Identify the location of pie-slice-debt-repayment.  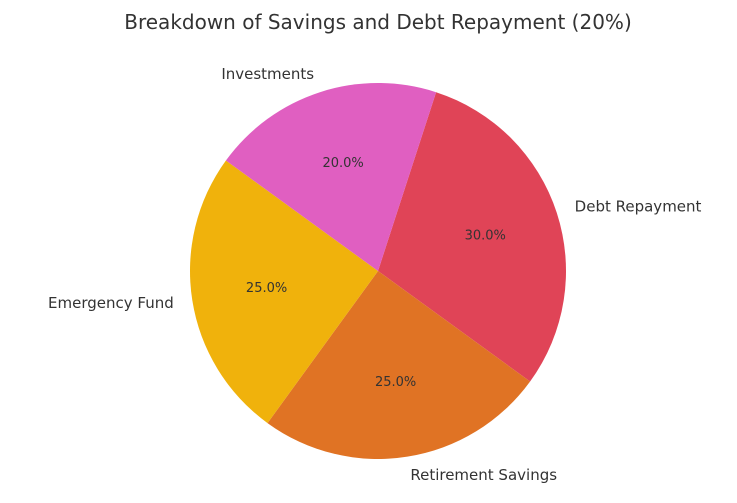
(472, 237).